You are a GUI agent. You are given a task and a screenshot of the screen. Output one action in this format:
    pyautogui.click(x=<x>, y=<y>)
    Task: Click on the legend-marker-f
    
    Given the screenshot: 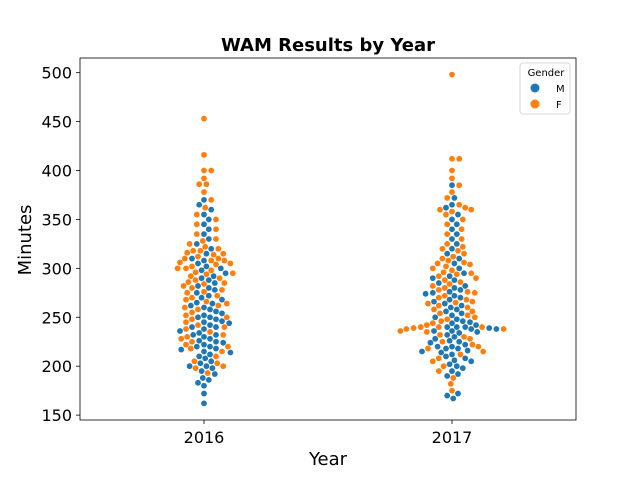 What is the action you would take?
    pyautogui.click(x=535, y=104)
    